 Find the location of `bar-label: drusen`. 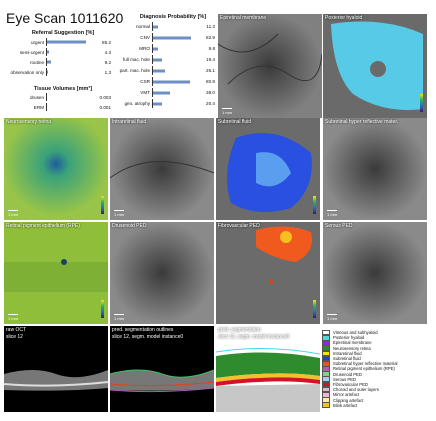

bar-label: drusen is located at coordinates (36, 97).